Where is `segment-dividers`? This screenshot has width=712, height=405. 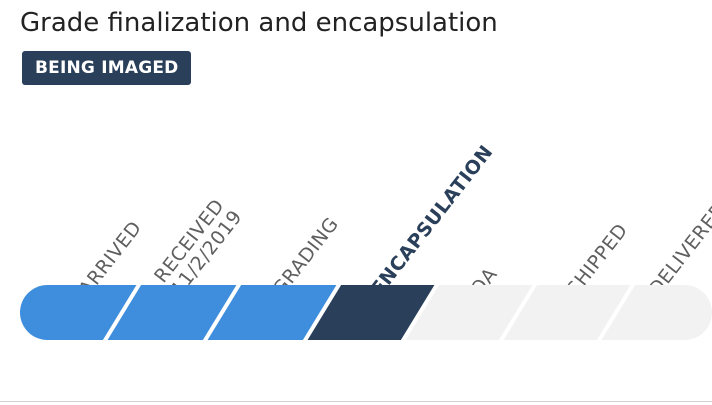 segment-dividers is located at coordinates (369, 312).